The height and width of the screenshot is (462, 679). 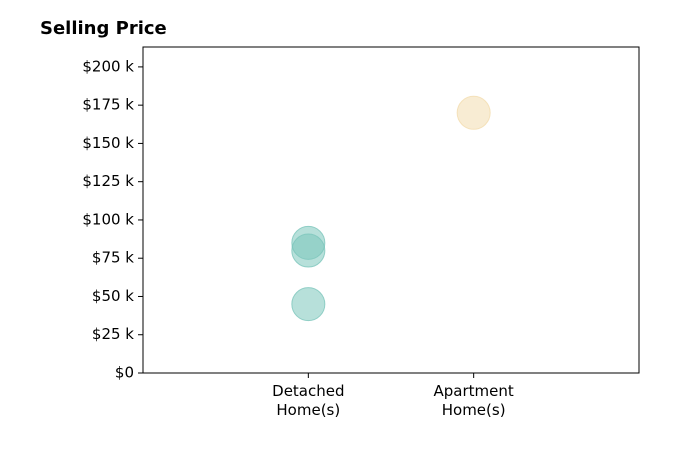 What do you see at coordinates (473, 400) in the screenshot?
I see `x-tick-label: Apartment Home(s)` at bounding box center [473, 400].